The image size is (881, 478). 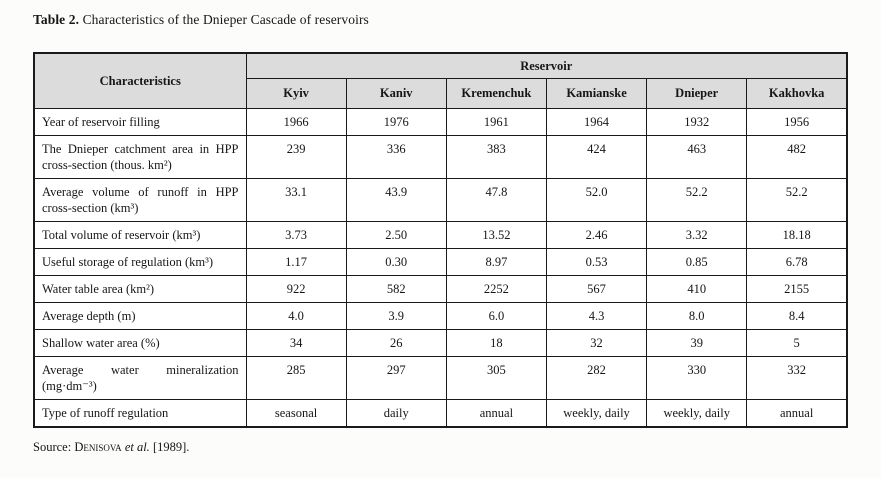 I want to click on value-cell: daily, so click(x=396, y=412).